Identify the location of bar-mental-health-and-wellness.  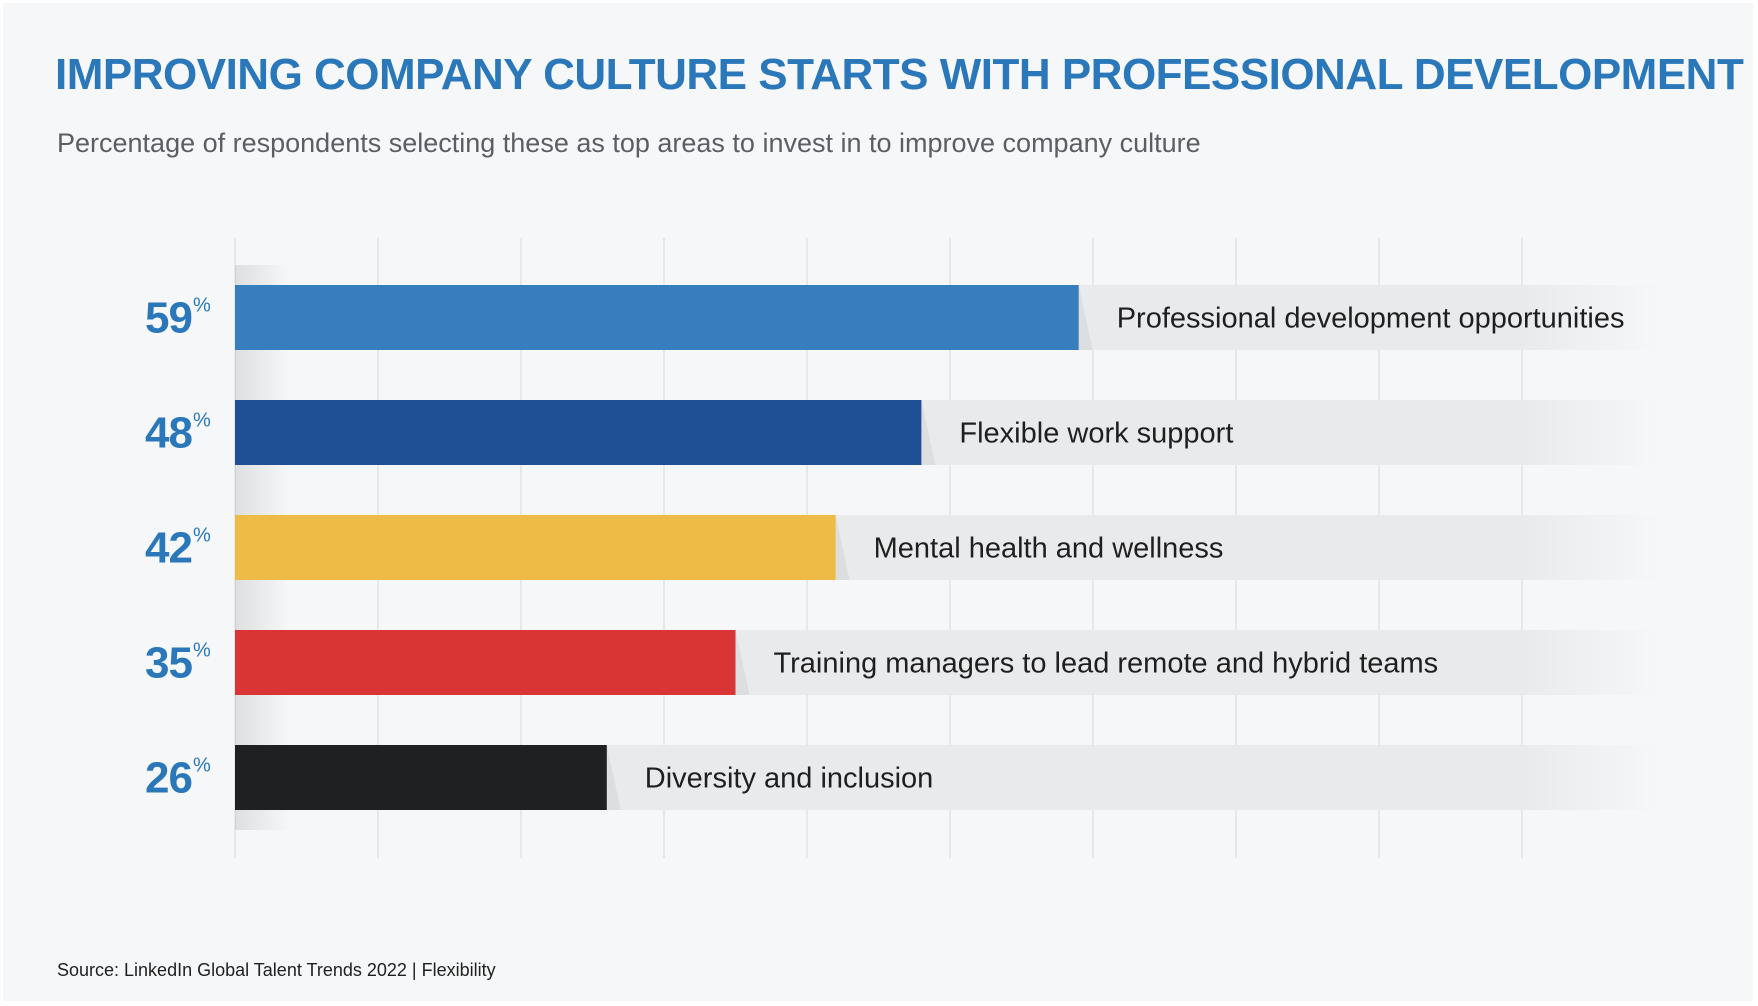
(535, 547).